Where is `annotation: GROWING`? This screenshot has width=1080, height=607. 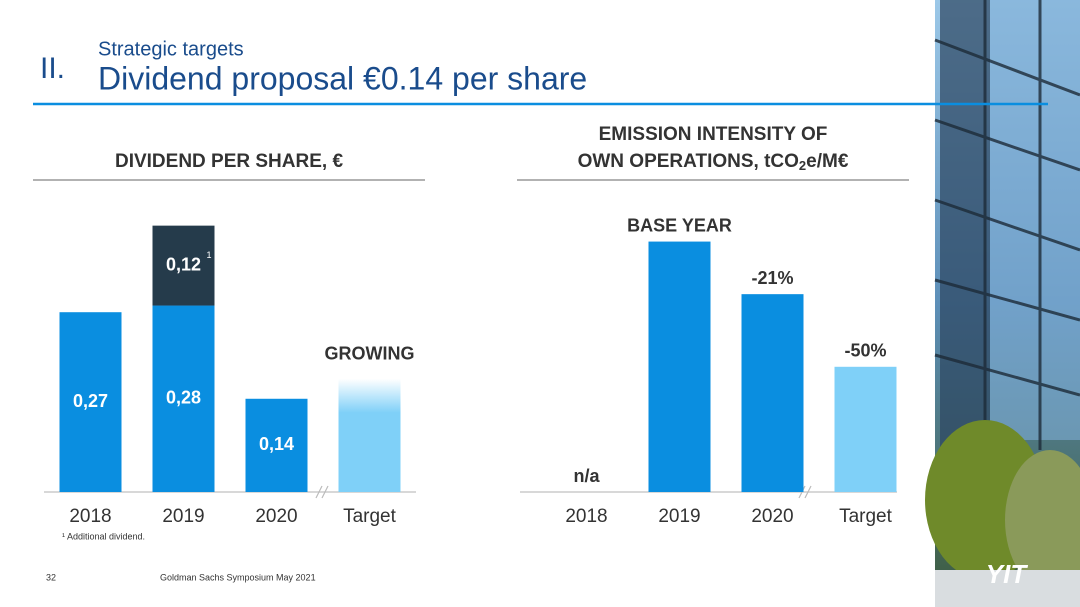
annotation: GROWING is located at coordinates (370, 354).